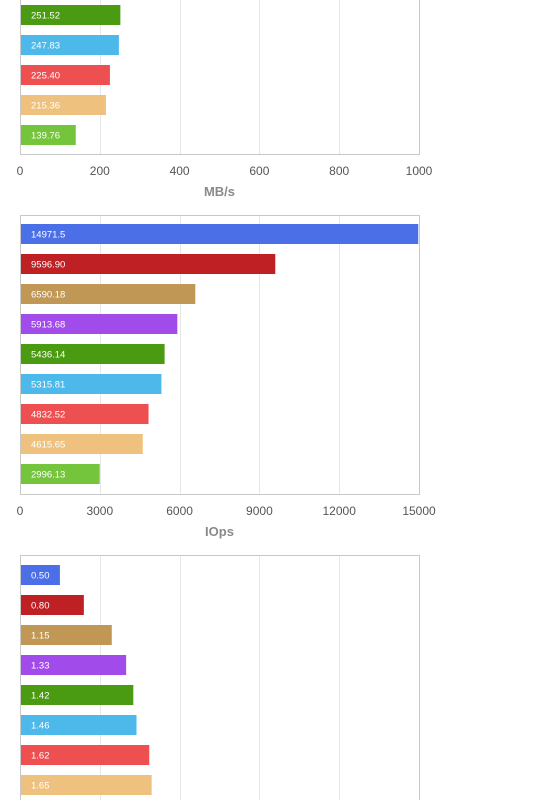 The height and width of the screenshot is (800, 560). Describe the element at coordinates (179, 511) in the screenshot. I see `x-tick-label: 6000` at that location.